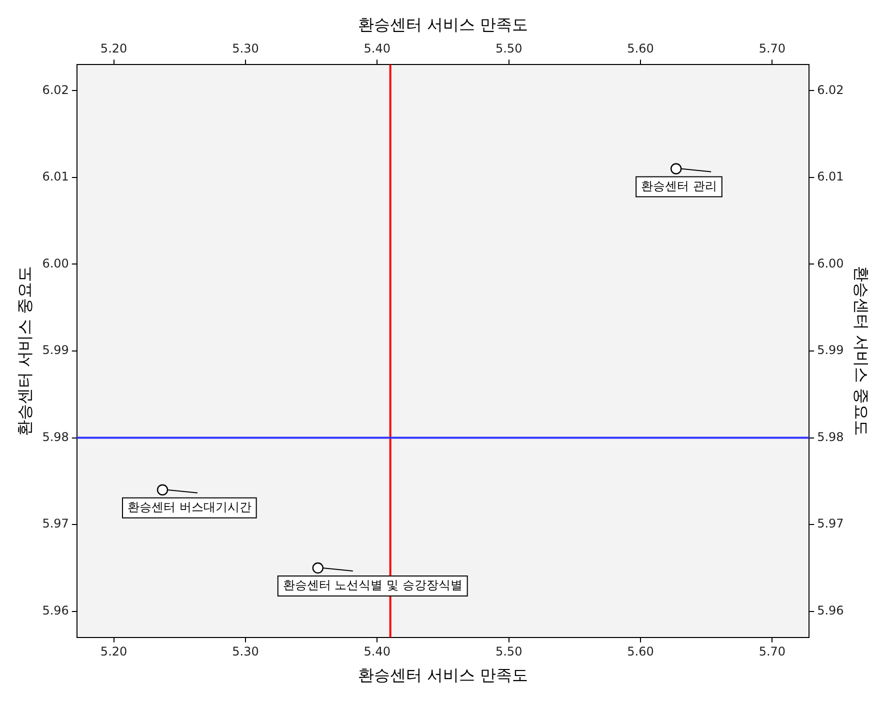  What do you see at coordinates (640, 651) in the screenshot?
I see `x-tick-label: 5.60` at bounding box center [640, 651].